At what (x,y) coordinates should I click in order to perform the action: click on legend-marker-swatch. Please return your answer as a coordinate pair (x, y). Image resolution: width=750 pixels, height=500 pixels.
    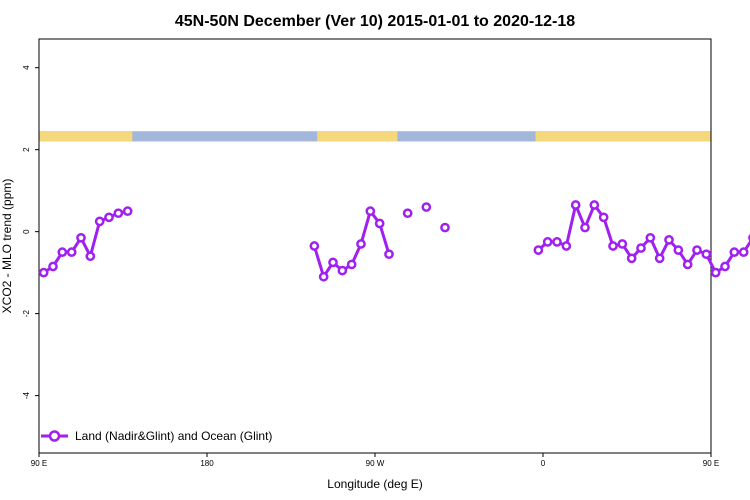
    Looking at the image, I should click on (54, 436).